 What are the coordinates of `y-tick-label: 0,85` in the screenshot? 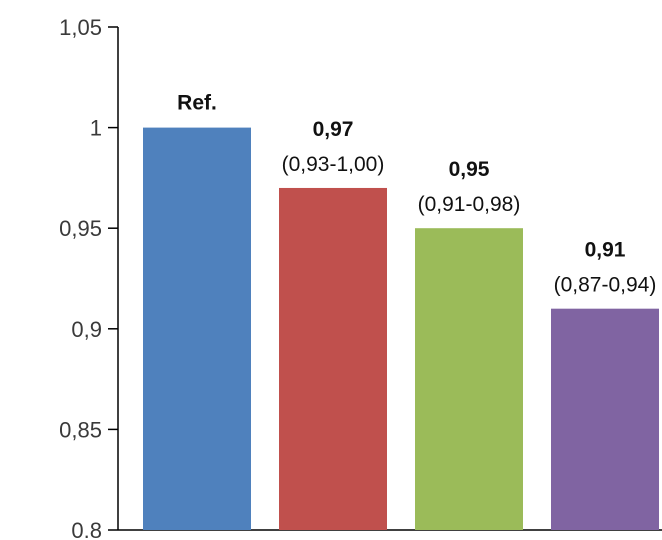 It's located at (80, 429).